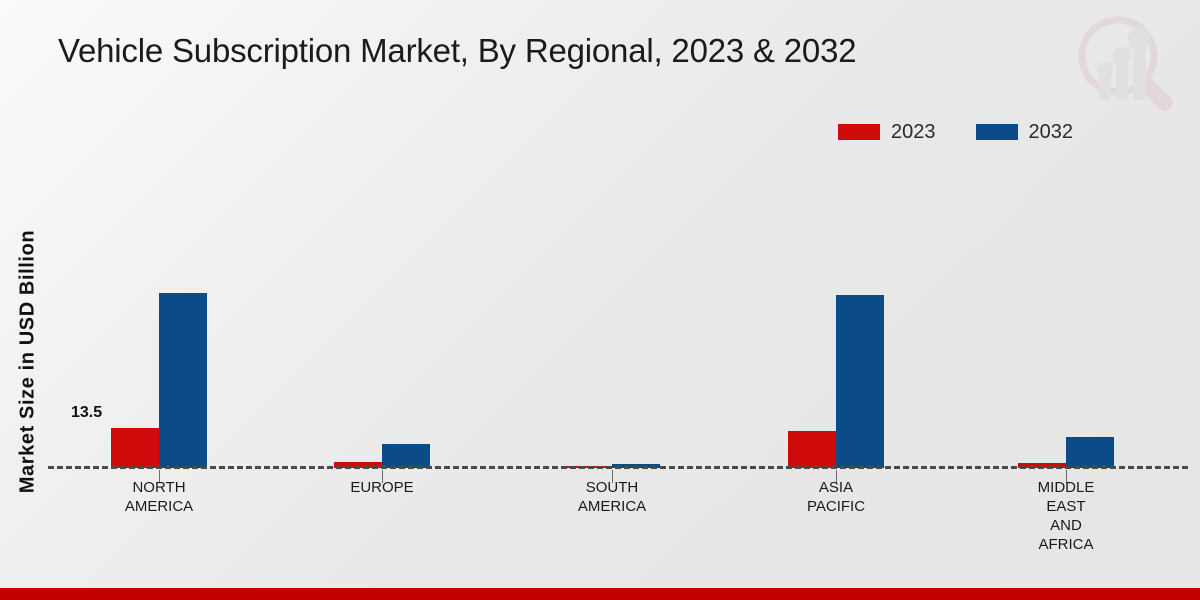 The image size is (1200, 600). Describe the element at coordinates (1066, 516) in the screenshot. I see `x-axis-category-label: MIDDLE EAST AND AFRICA` at that location.